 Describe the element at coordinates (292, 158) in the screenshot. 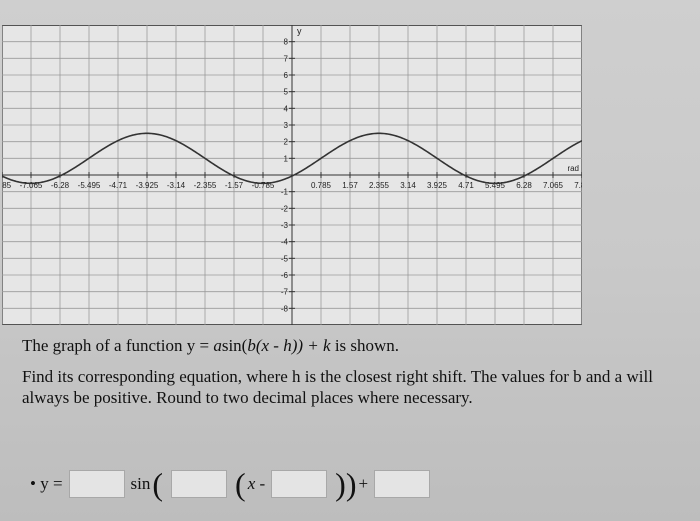

I see `sine-curve` at that location.